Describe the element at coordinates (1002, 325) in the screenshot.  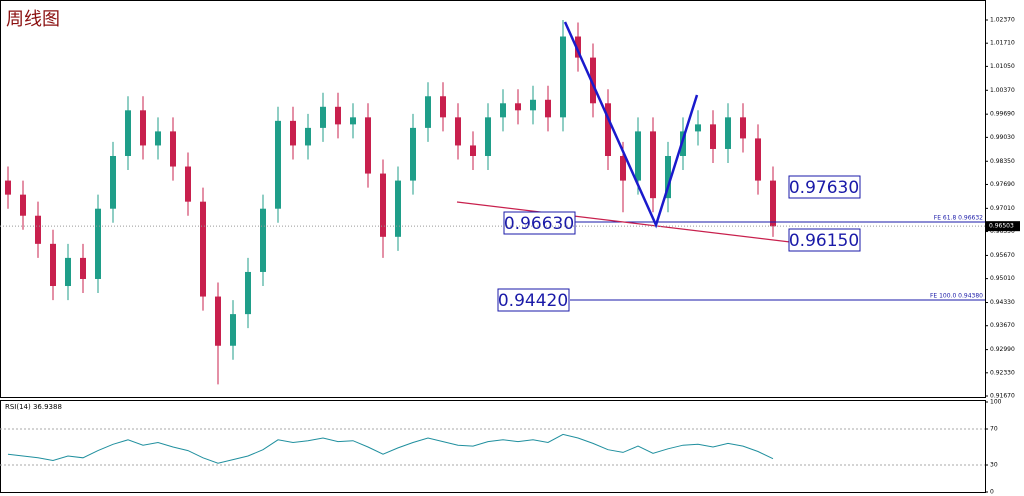
I see `y-tick-label: 0.93670` at that location.